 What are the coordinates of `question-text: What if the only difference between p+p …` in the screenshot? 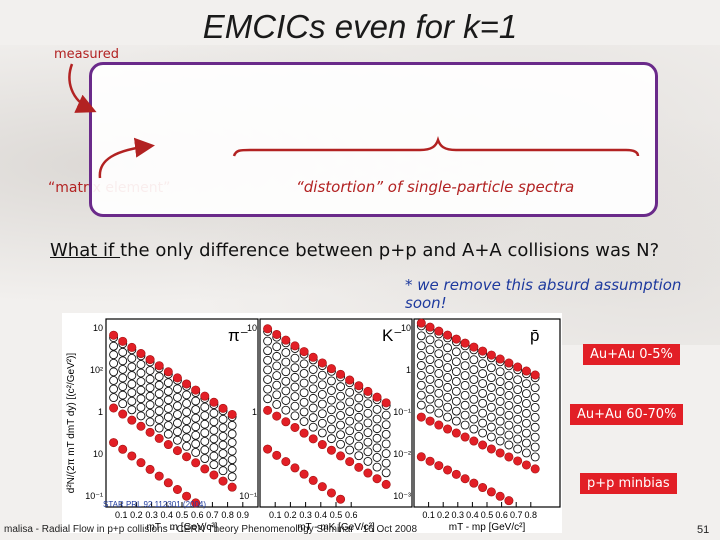 It's located at (354, 250).